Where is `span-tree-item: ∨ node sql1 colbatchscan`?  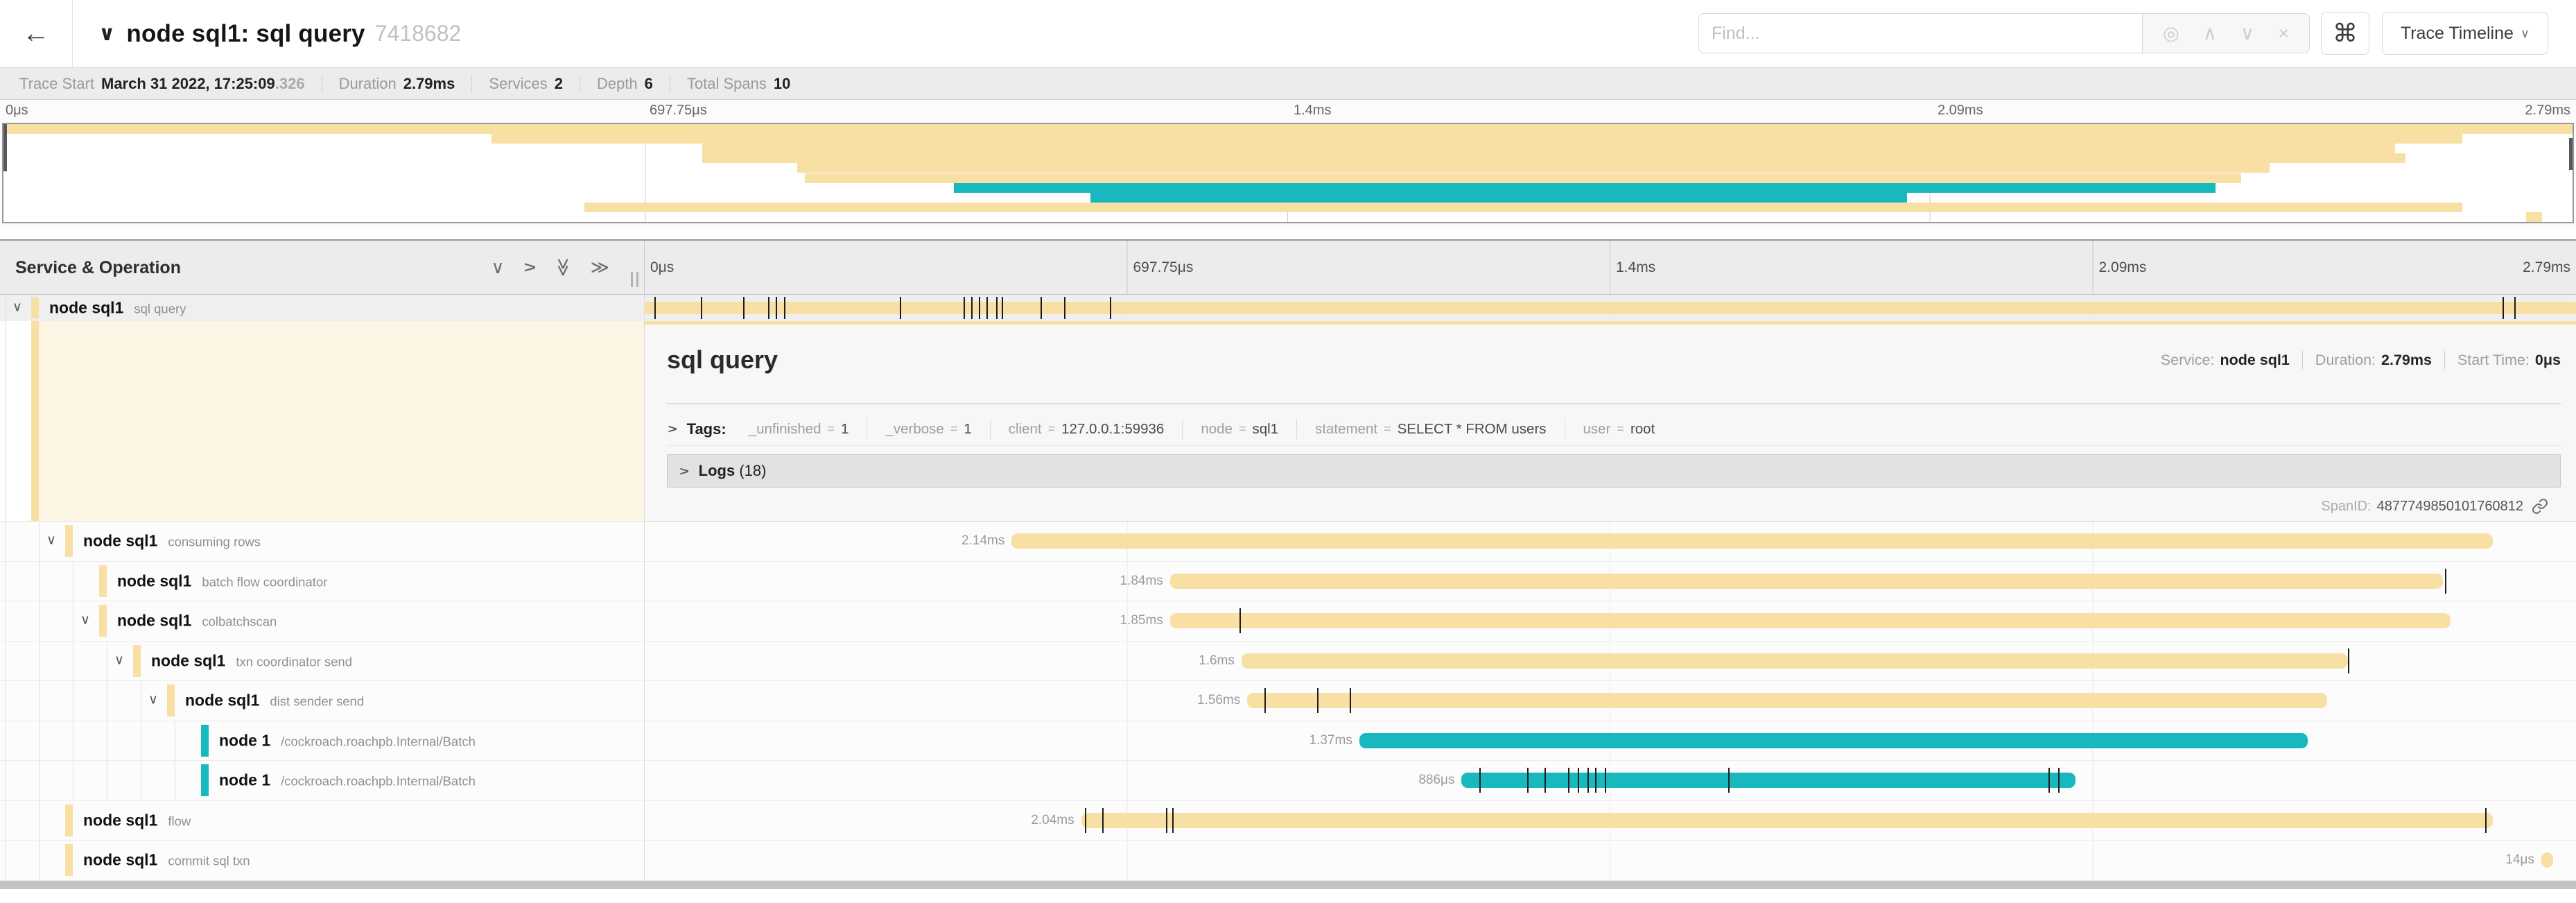 span-tree-item: ∨ node sql1 colbatchscan is located at coordinates (322, 621).